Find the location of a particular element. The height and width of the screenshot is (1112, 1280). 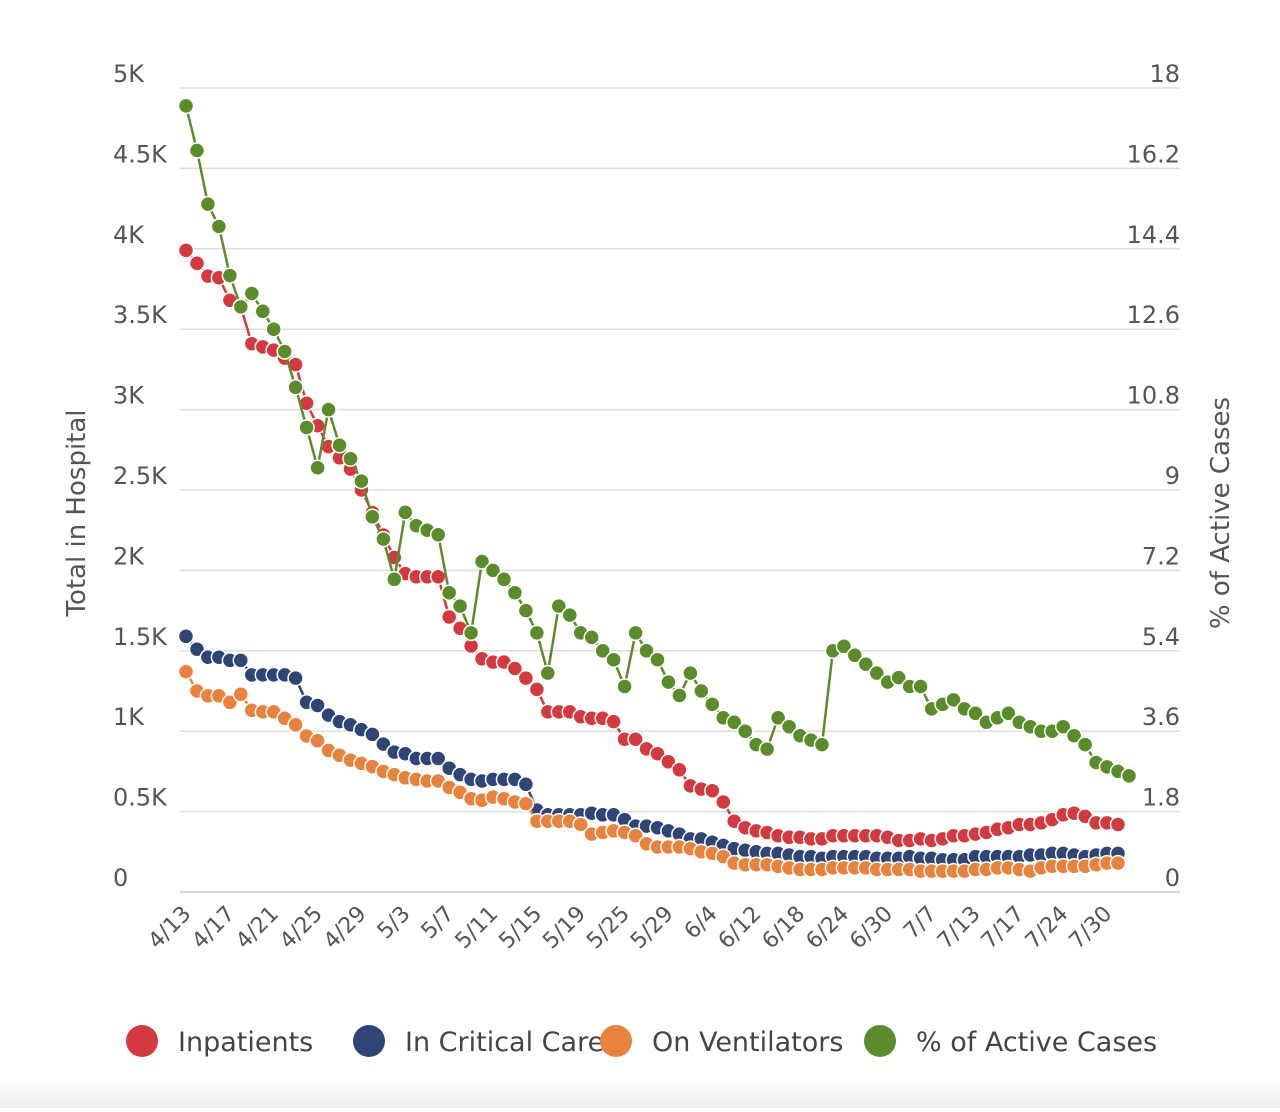

legend-marker-of-active-cases is located at coordinates (880, 1041).